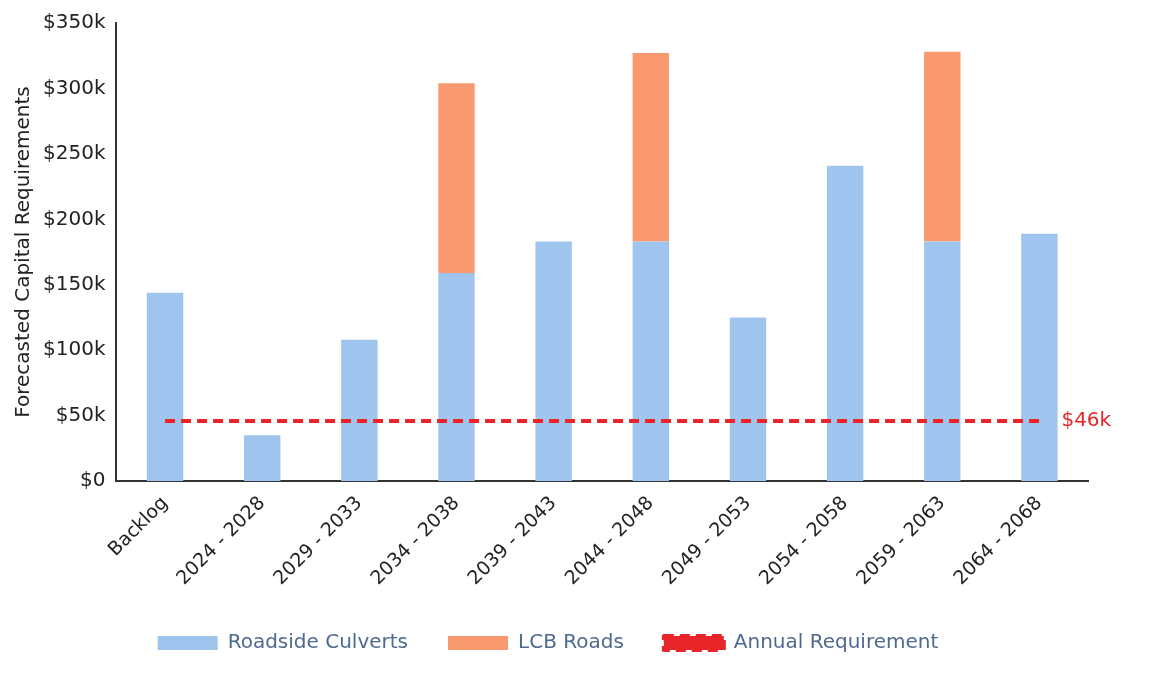  Describe the element at coordinates (74, 21) in the screenshot. I see `y-tick-label: $350k` at that location.